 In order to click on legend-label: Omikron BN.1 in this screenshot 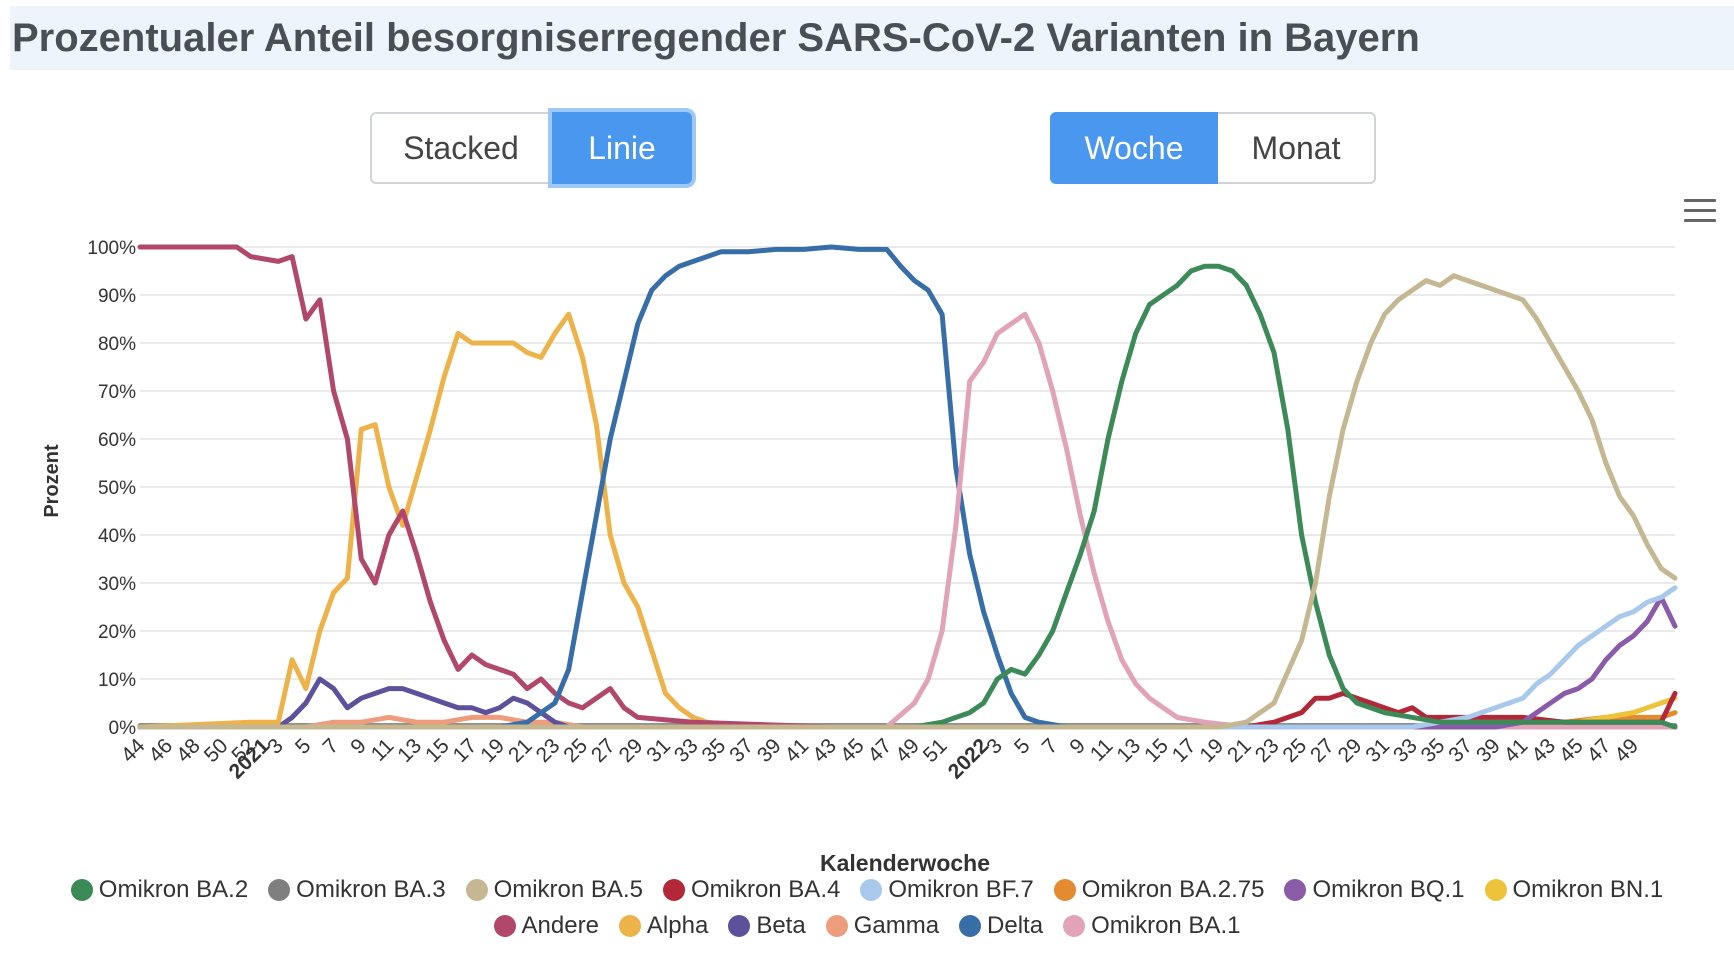, I will do `click(1588, 889)`.